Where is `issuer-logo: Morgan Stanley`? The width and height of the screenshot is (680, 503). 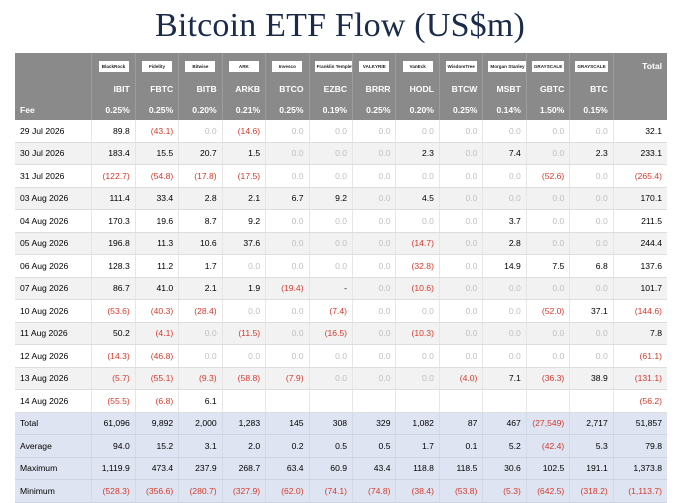
issuer-logo: Morgan Stanley is located at coordinates (507, 66).